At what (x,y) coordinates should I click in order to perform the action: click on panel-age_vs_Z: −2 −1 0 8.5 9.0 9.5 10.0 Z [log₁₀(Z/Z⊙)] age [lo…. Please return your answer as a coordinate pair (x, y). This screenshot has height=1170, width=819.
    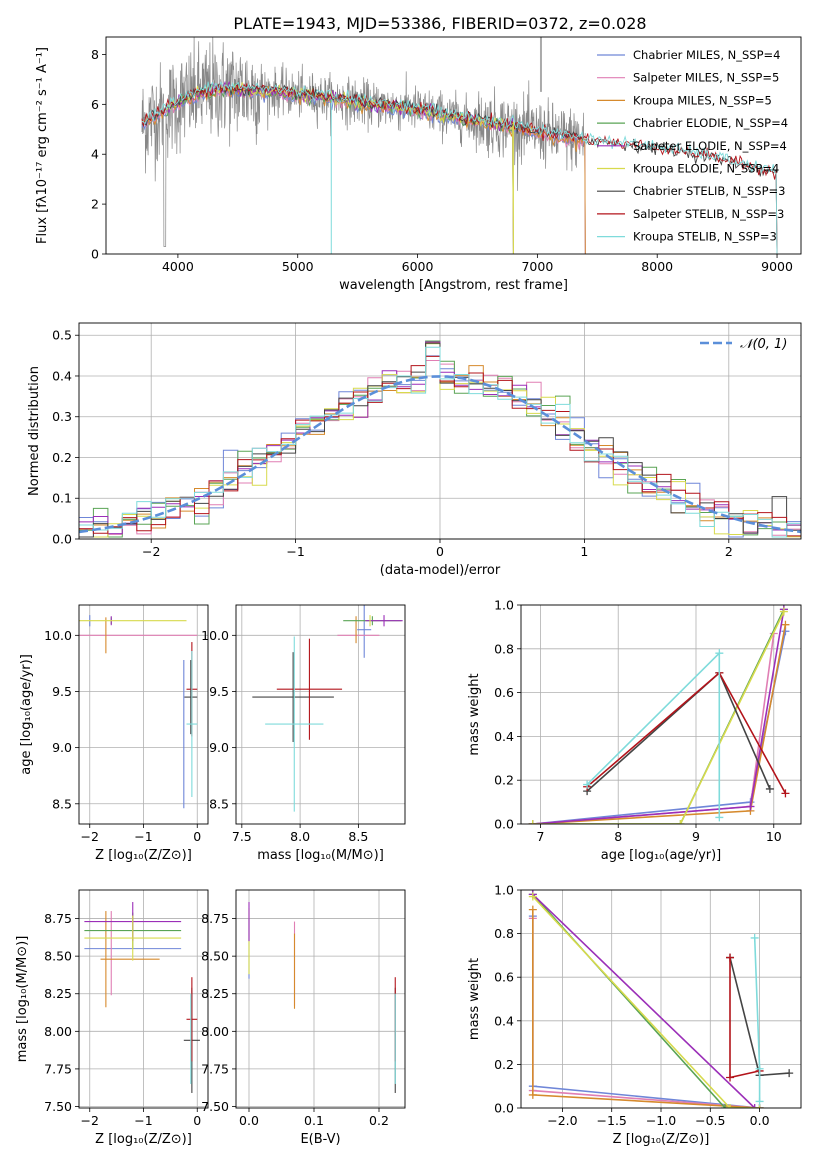
    Looking at the image, I should click on (114, 733).